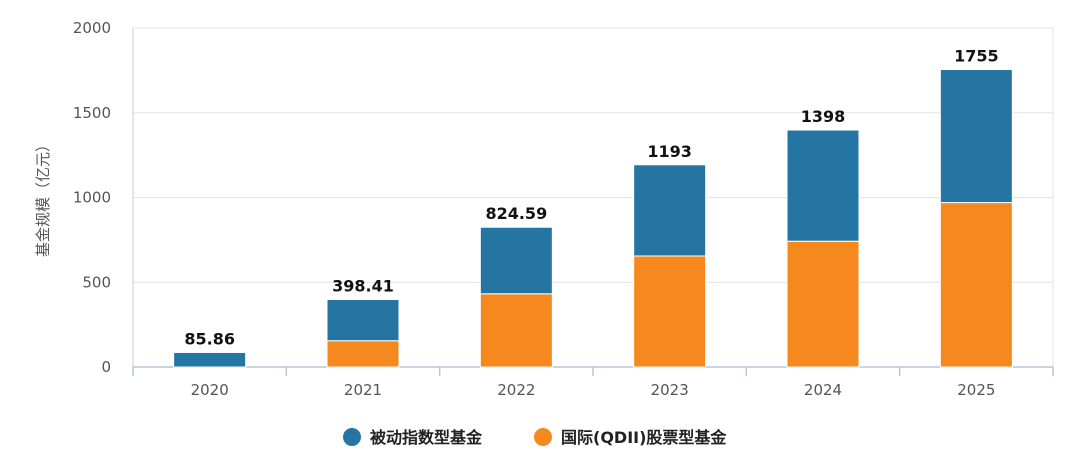 This screenshot has width=1078, height=466. Describe the element at coordinates (363, 285) in the screenshot. I see `bar-total-label: 398.41` at that location.